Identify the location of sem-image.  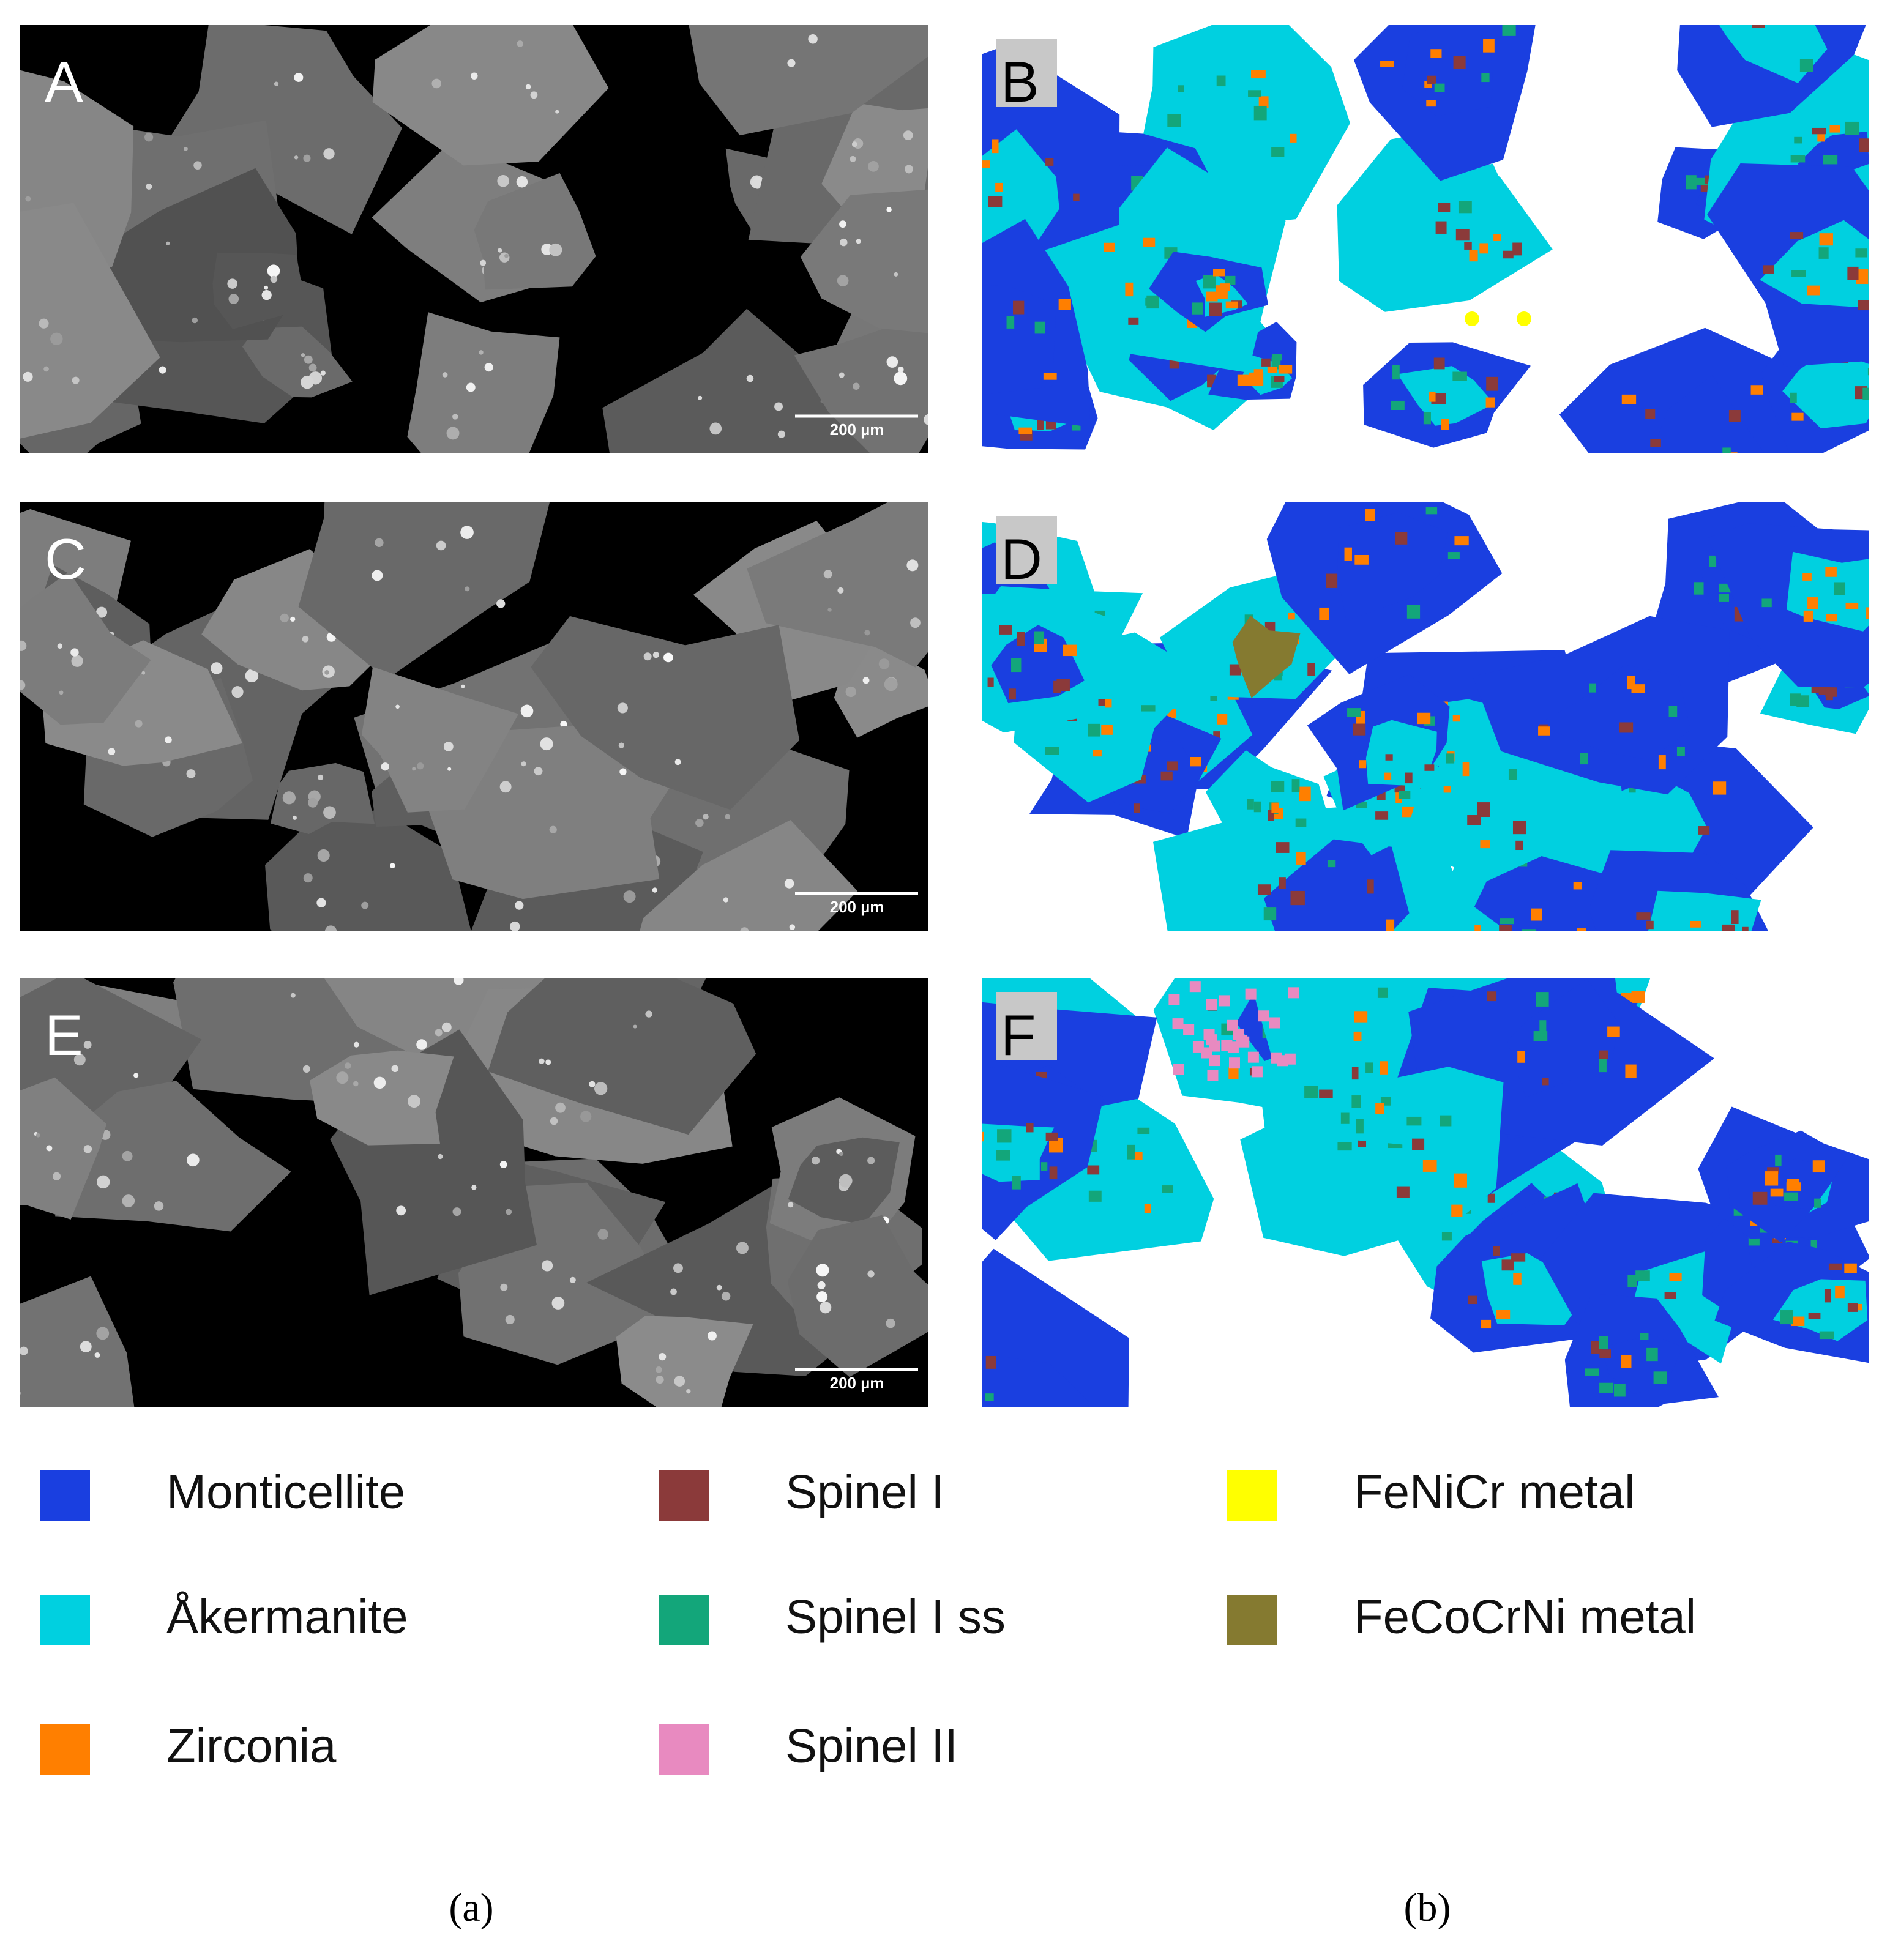
(474, 716).